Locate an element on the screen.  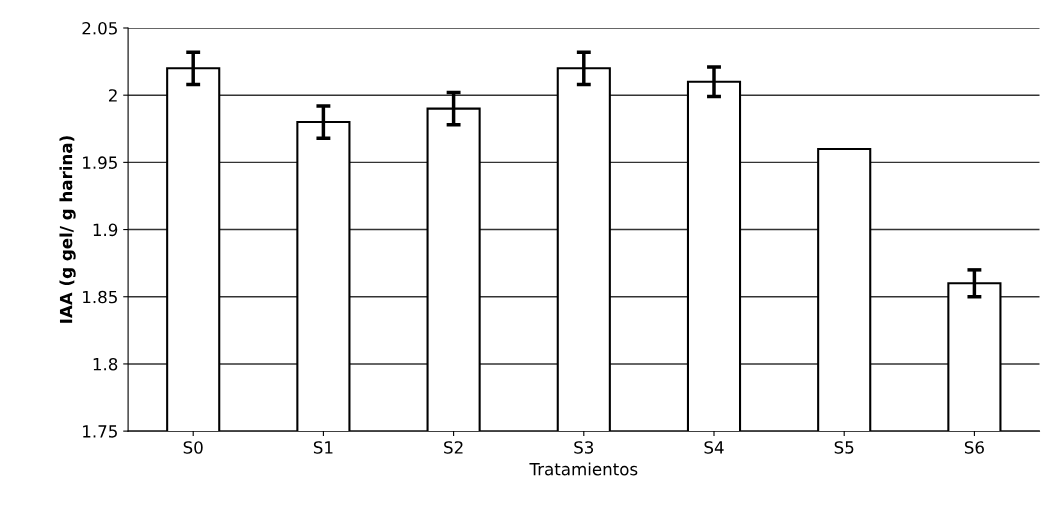
x-tick-label: S2 is located at coordinates (453, 447).